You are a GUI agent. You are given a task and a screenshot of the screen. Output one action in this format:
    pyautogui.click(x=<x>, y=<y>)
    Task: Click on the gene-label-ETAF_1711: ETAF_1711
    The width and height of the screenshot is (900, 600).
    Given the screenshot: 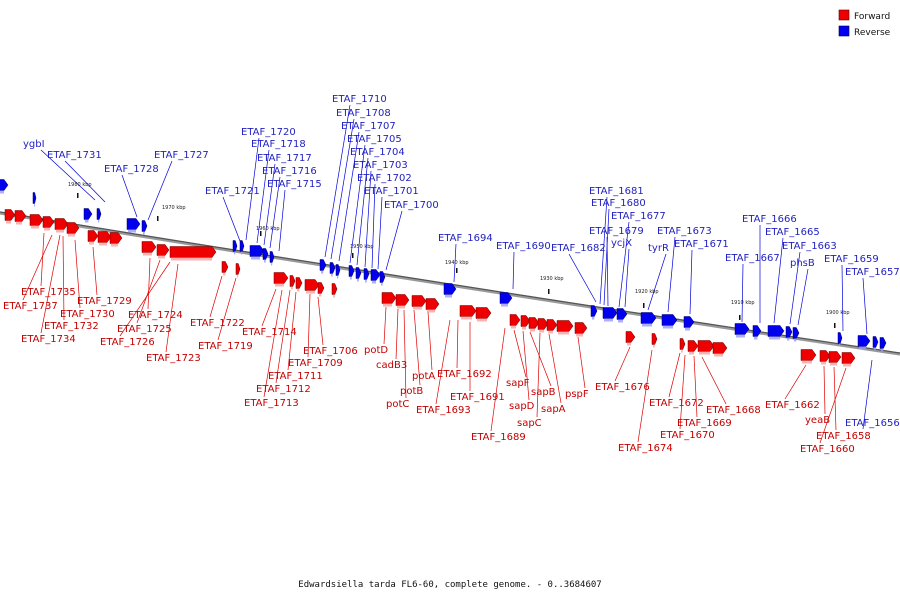 What is the action you would take?
    pyautogui.click(x=295, y=376)
    